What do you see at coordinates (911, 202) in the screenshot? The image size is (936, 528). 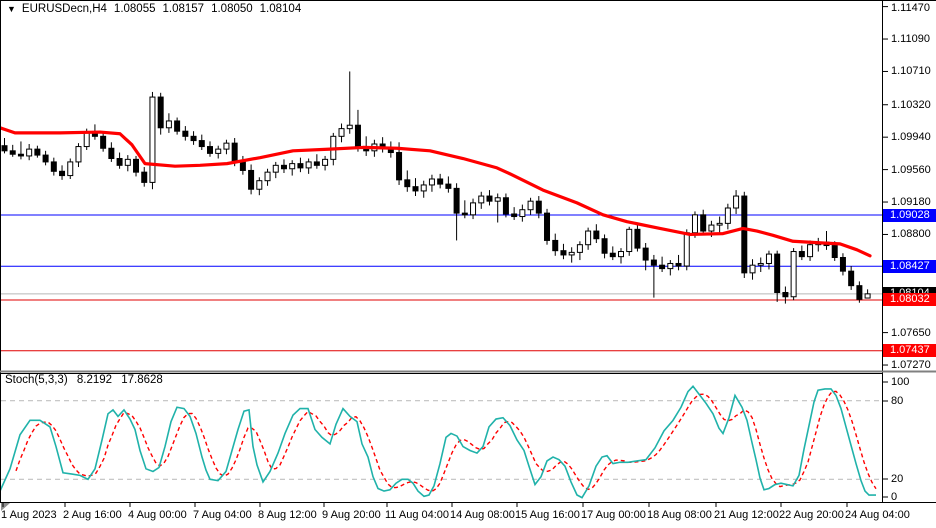 I see `price-tick-label: 1.09180` at bounding box center [911, 202].